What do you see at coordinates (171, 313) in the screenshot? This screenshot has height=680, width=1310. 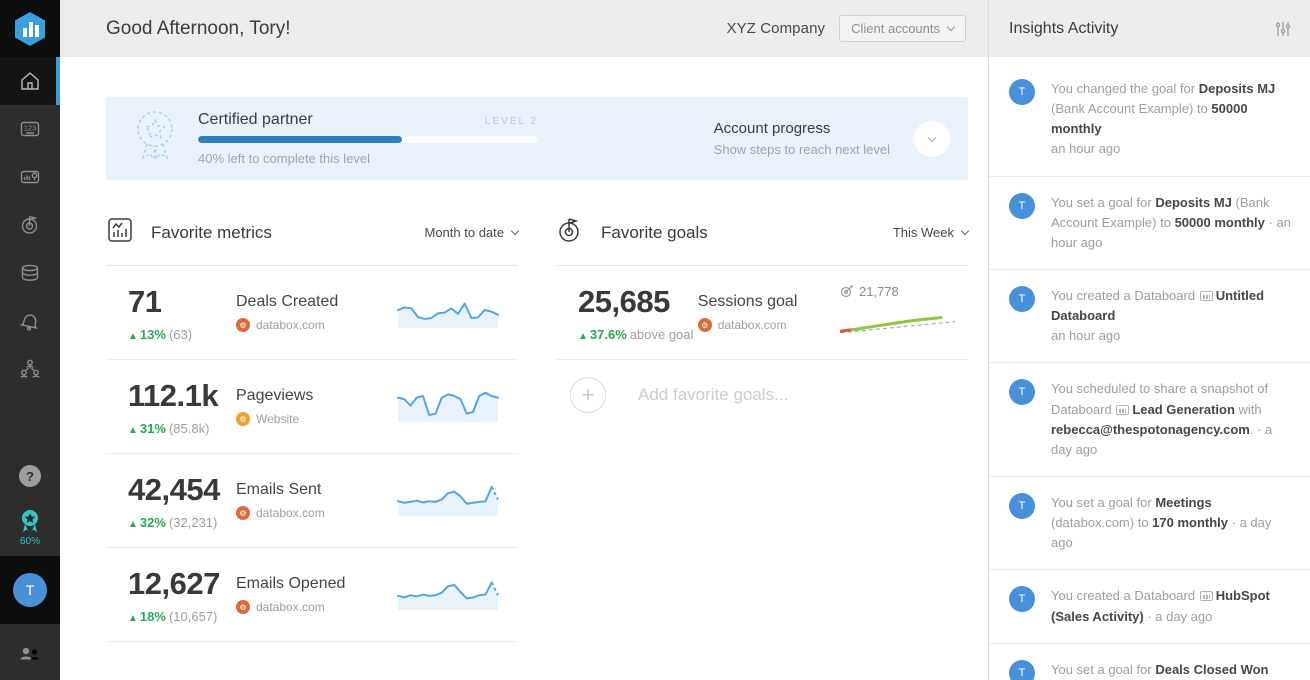 I see `metric-value-block: 71 ▲ 13% (63)` at bounding box center [171, 313].